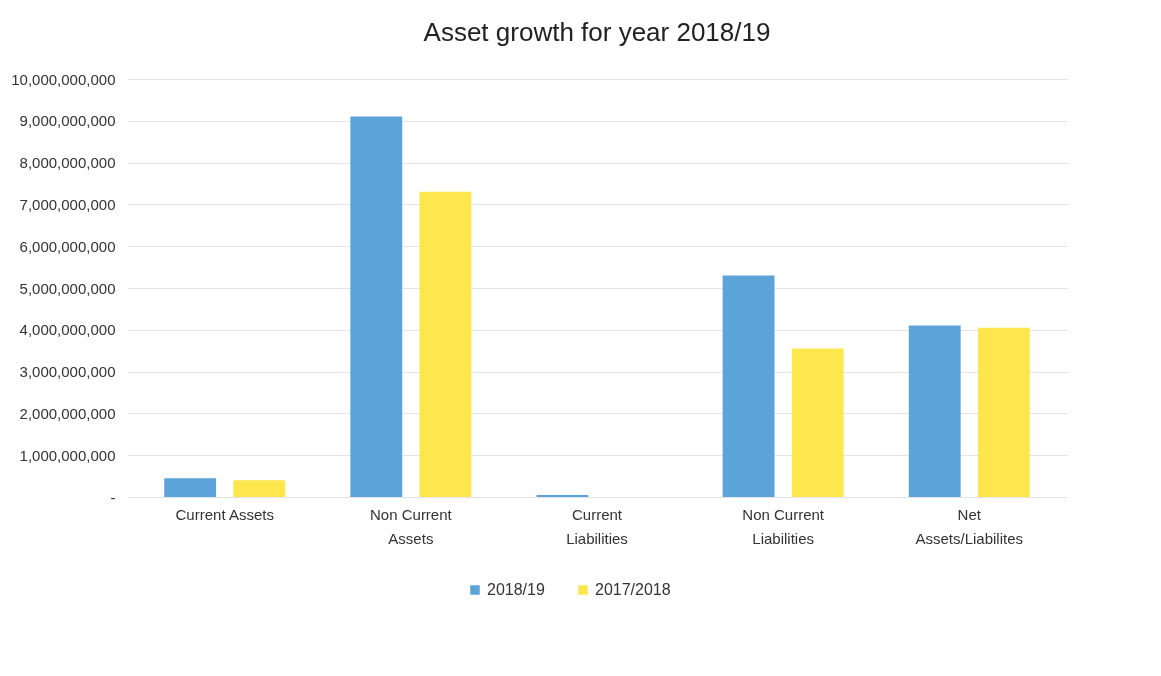 This screenshot has height=676, width=1161. What do you see at coordinates (411, 526) in the screenshot?
I see `x-tick-label: Non Current Assets` at bounding box center [411, 526].